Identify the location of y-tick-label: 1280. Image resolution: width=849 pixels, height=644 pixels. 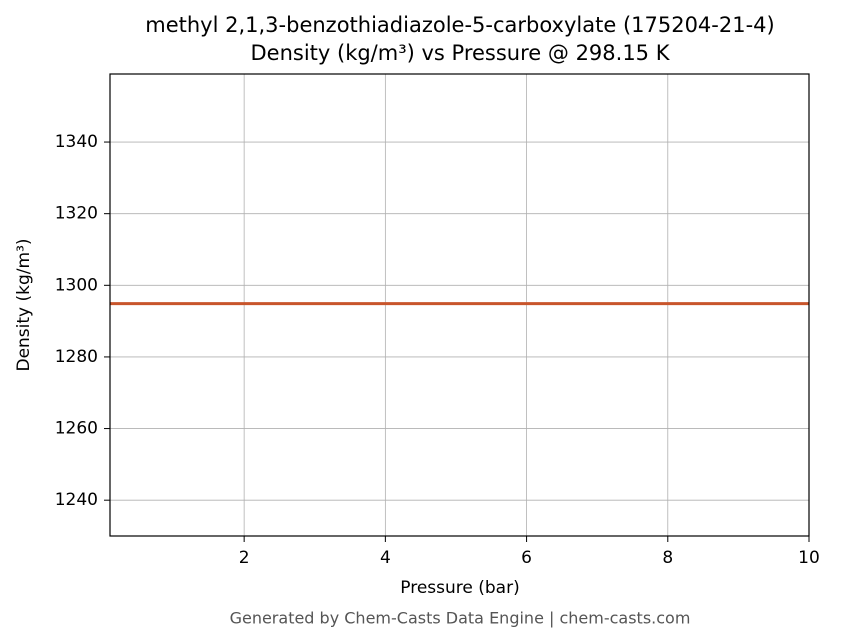
(76, 357).